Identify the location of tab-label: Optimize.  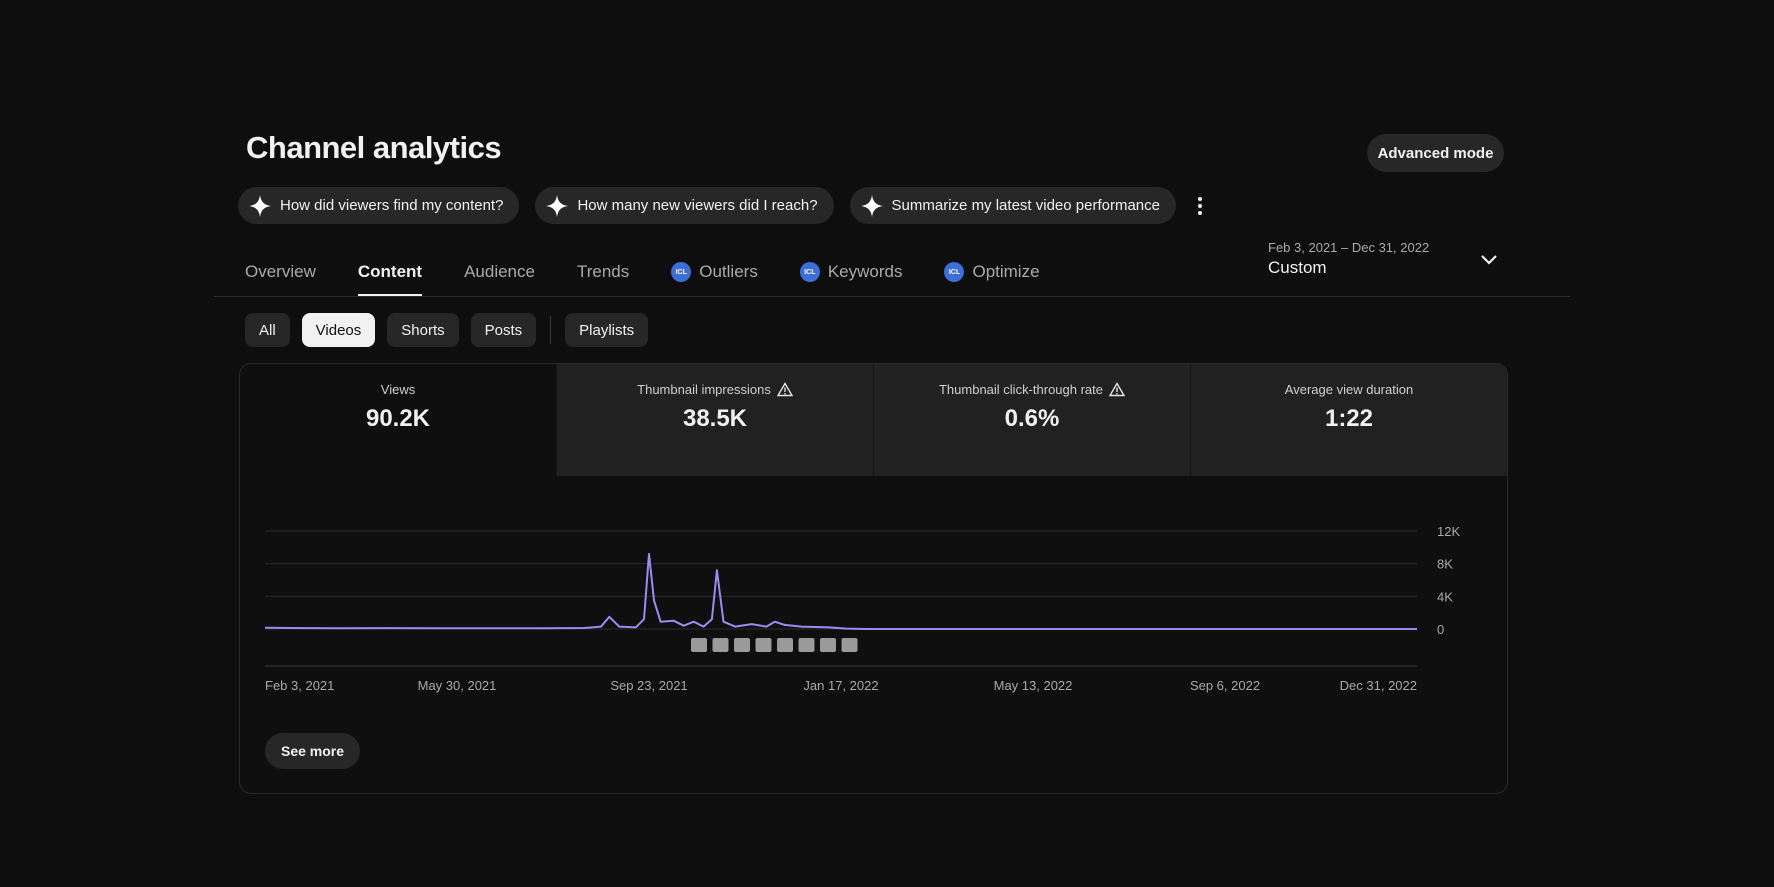
(1006, 271).